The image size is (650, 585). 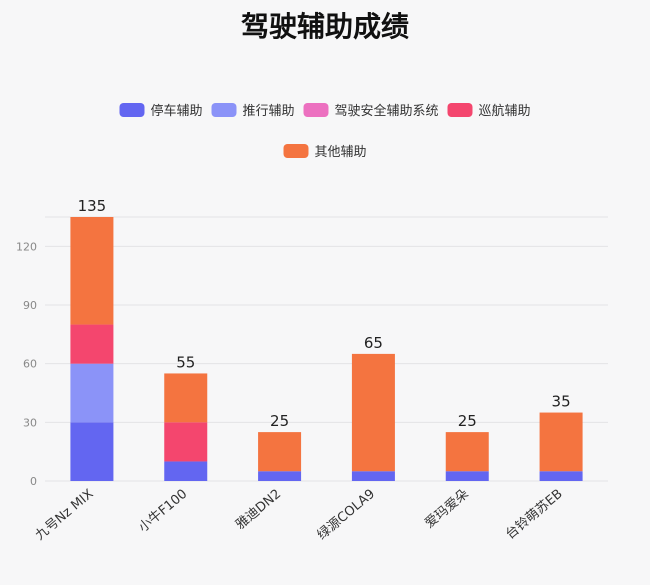 What do you see at coordinates (33, 481) in the screenshot?
I see `y-tick-label: 0` at bounding box center [33, 481].